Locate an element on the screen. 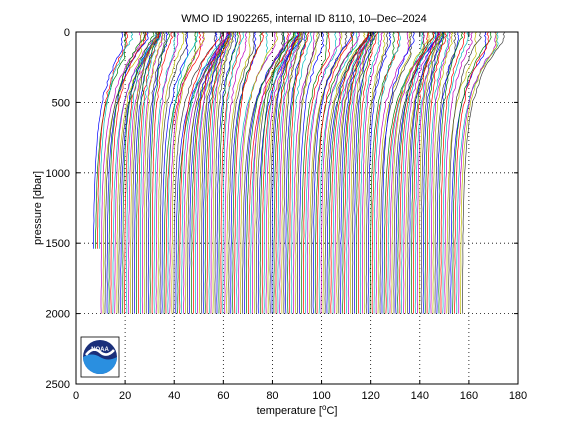 The width and height of the screenshot is (576, 432). y-tick-label: 1000 is located at coordinates (58, 174).